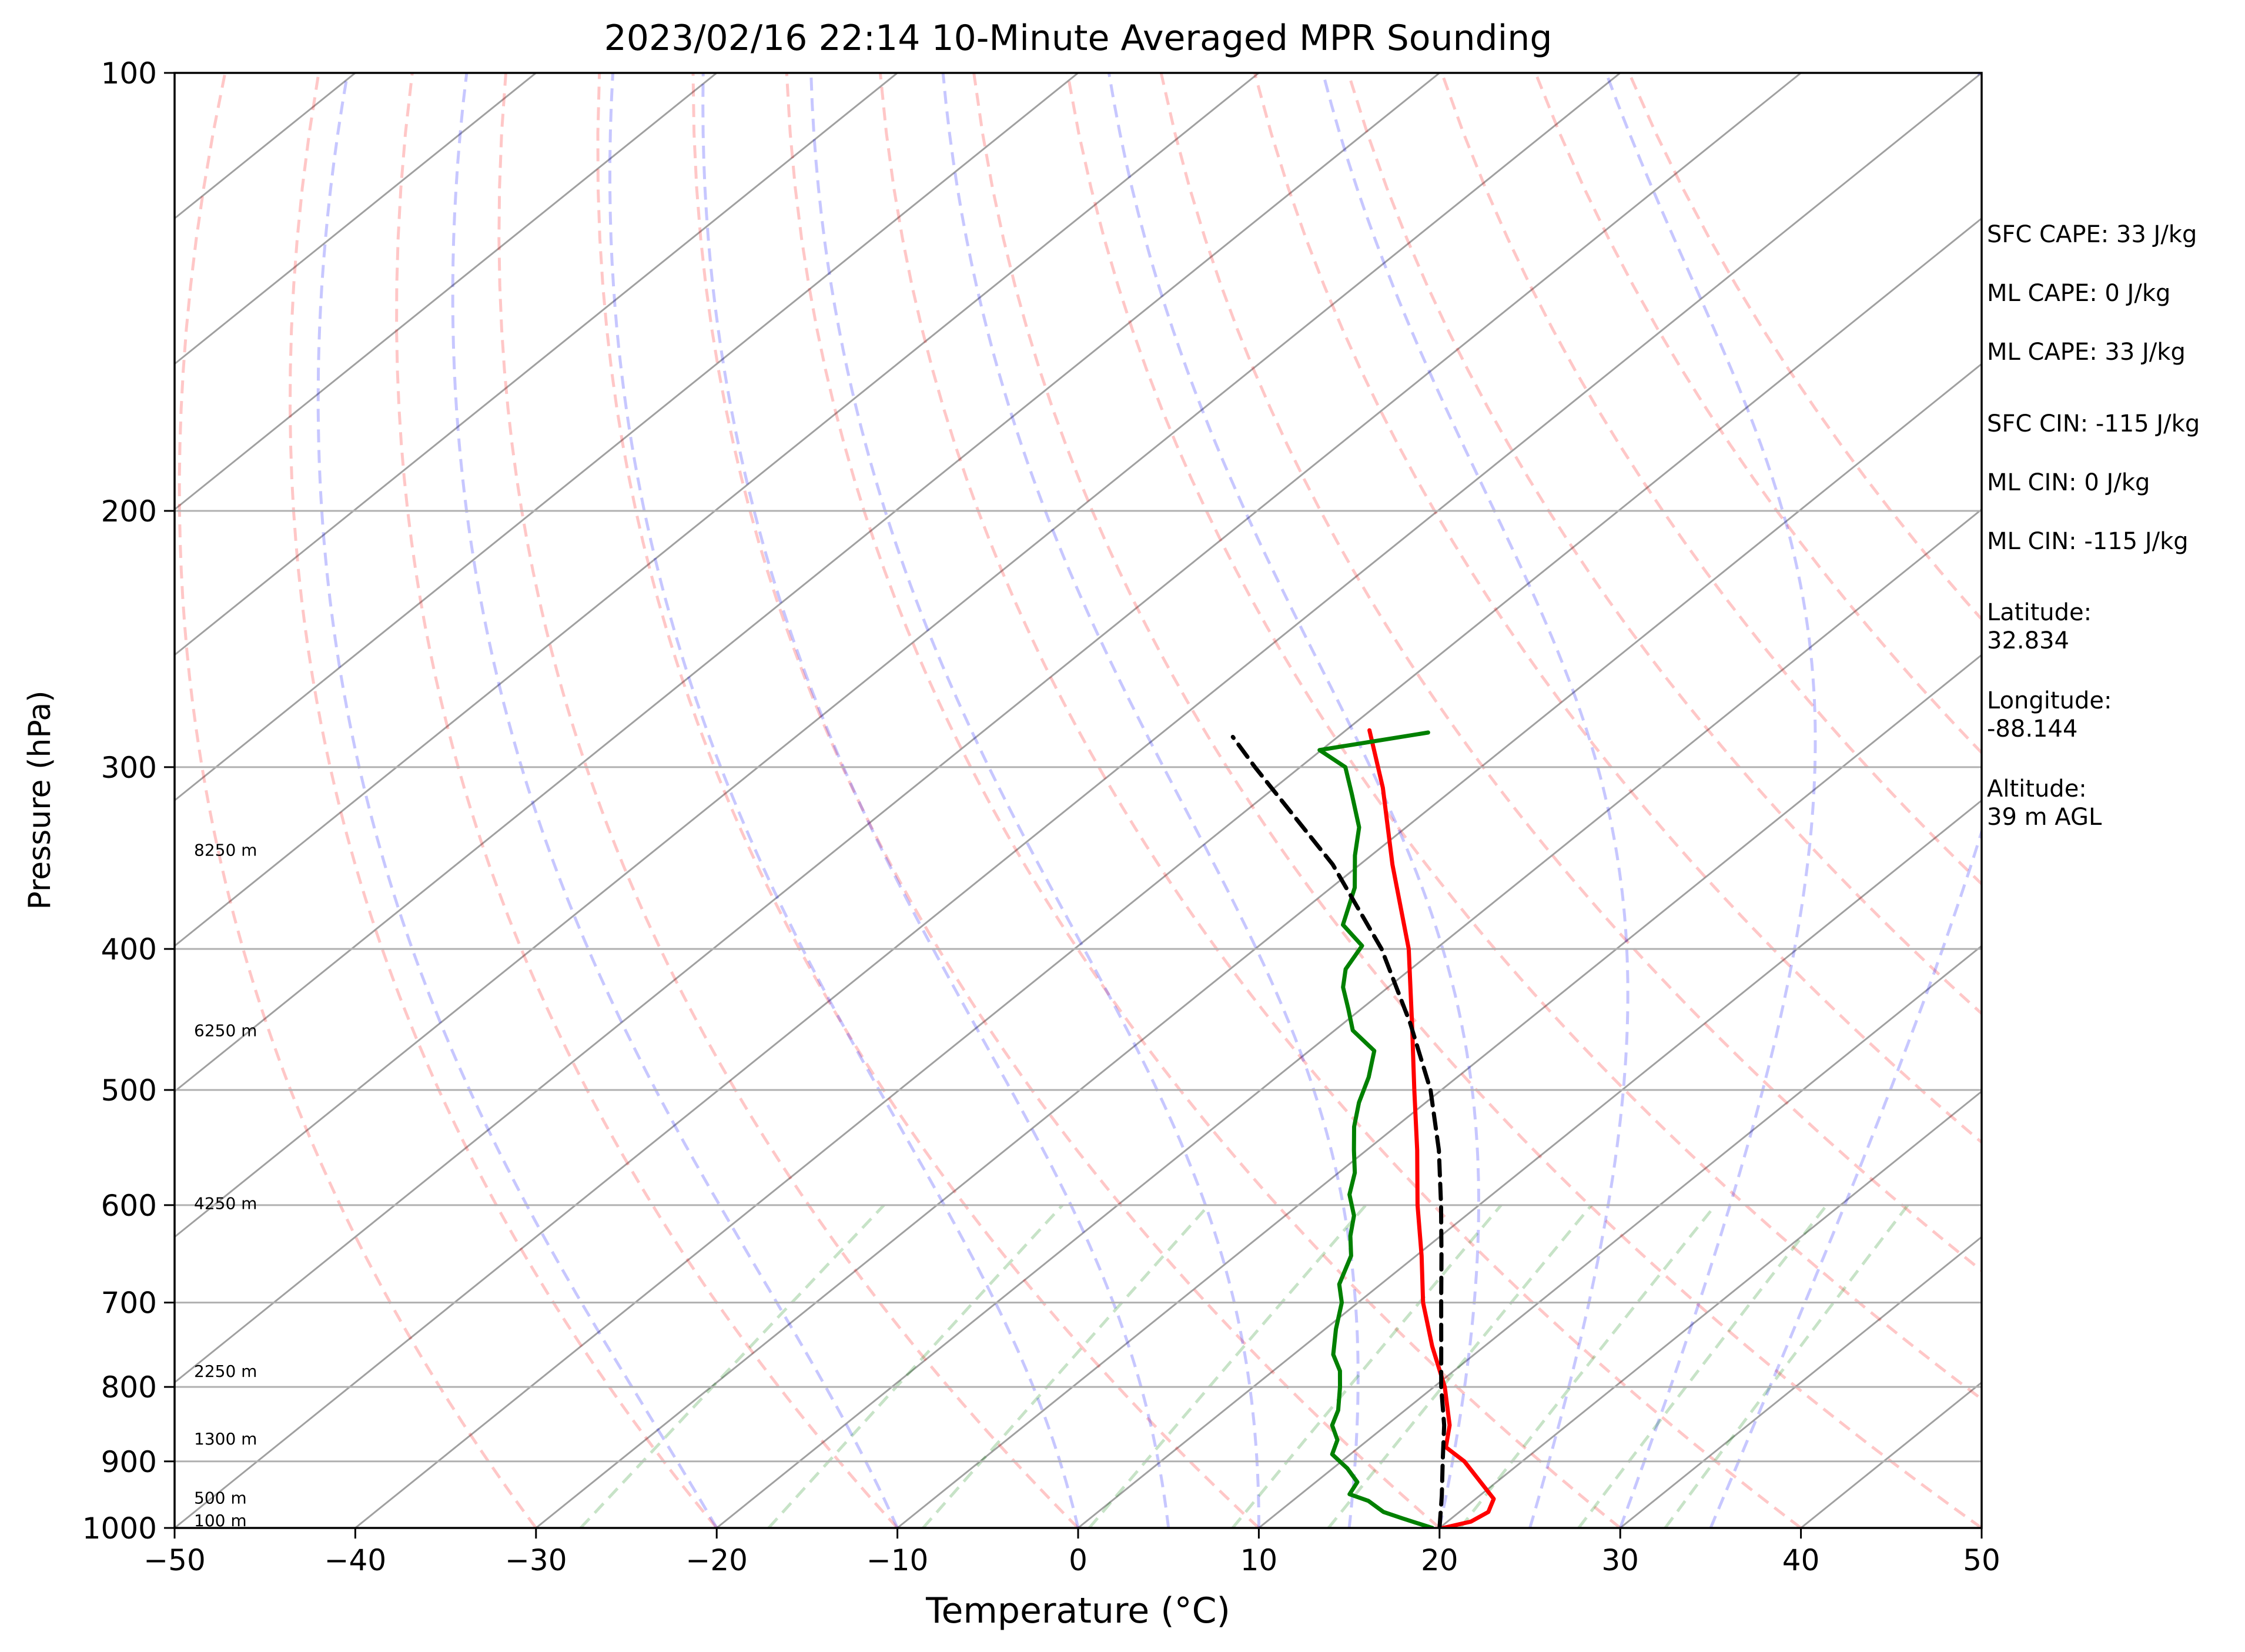 The image size is (2245, 1652). I want to click on sounding-stat-text: SFC CAPE: 33 J/kg, so click(2092, 235).